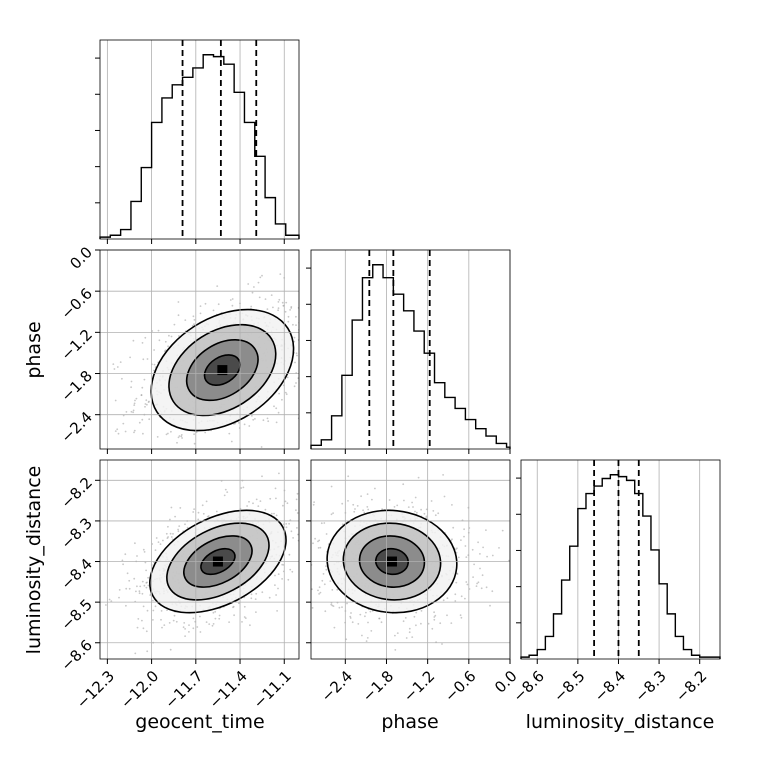  What do you see at coordinates (77, 574) in the screenshot?
I see `y-tick-label: −8.4` at bounding box center [77, 574].